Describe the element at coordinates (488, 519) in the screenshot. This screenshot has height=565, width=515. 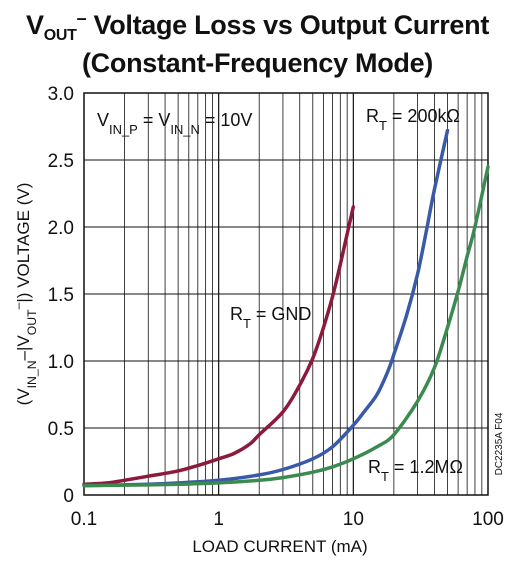
I see `x-tick-label: 100` at that location.